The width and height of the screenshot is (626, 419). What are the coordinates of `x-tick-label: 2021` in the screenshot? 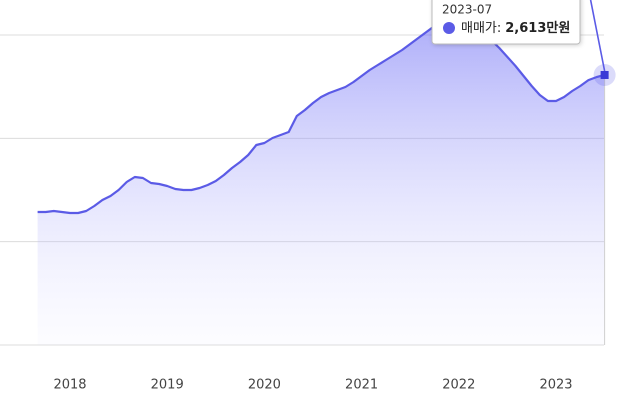 It's located at (361, 385).